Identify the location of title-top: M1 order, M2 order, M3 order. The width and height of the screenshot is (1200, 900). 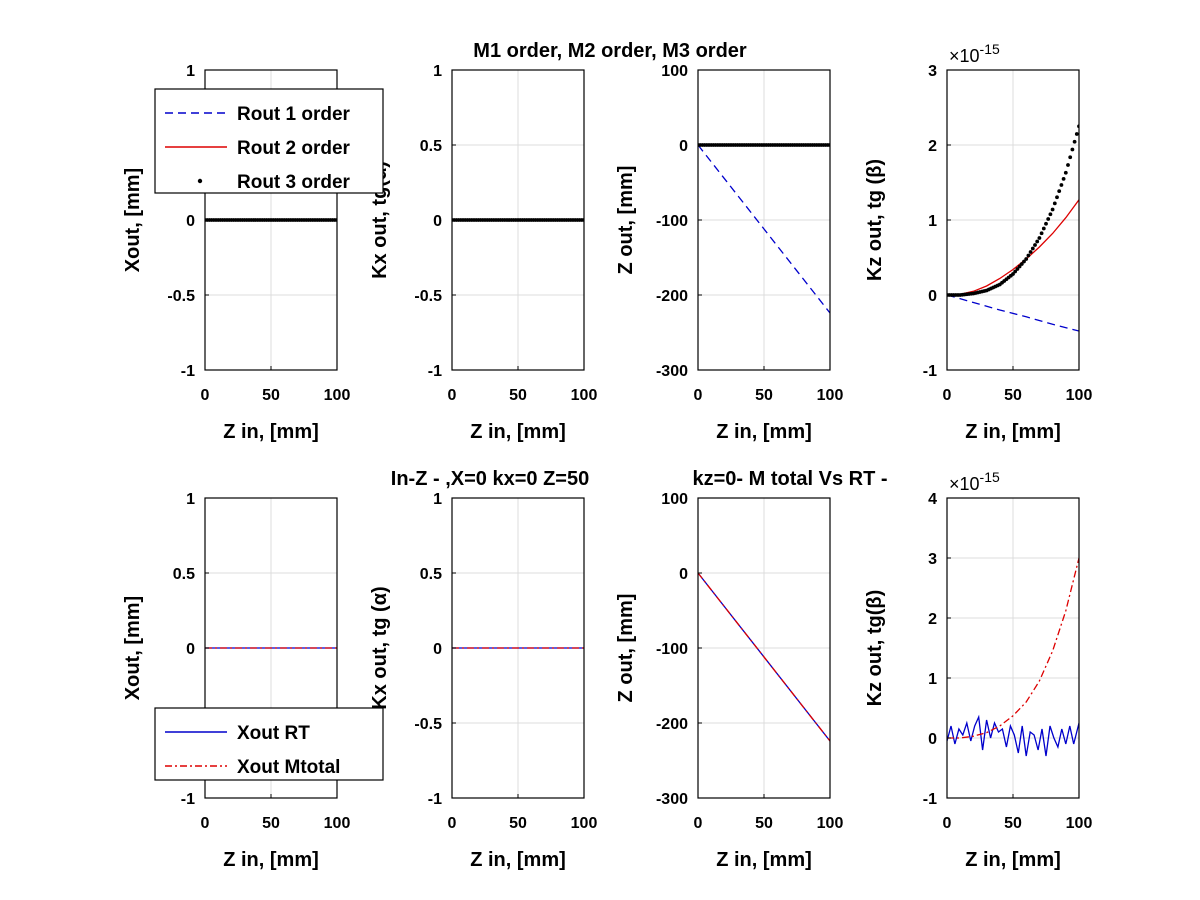
(610, 51).